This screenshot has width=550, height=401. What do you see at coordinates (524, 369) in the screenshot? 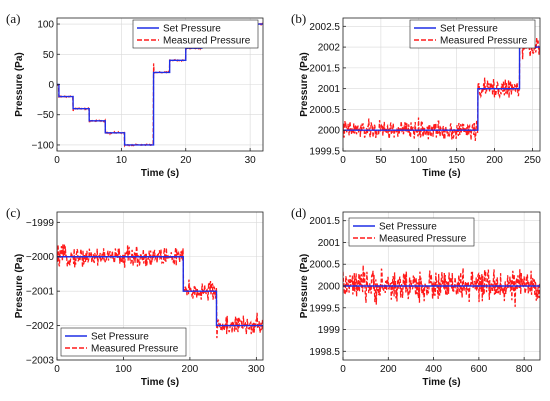
I see `x-tick-label: 800` at bounding box center [524, 369].